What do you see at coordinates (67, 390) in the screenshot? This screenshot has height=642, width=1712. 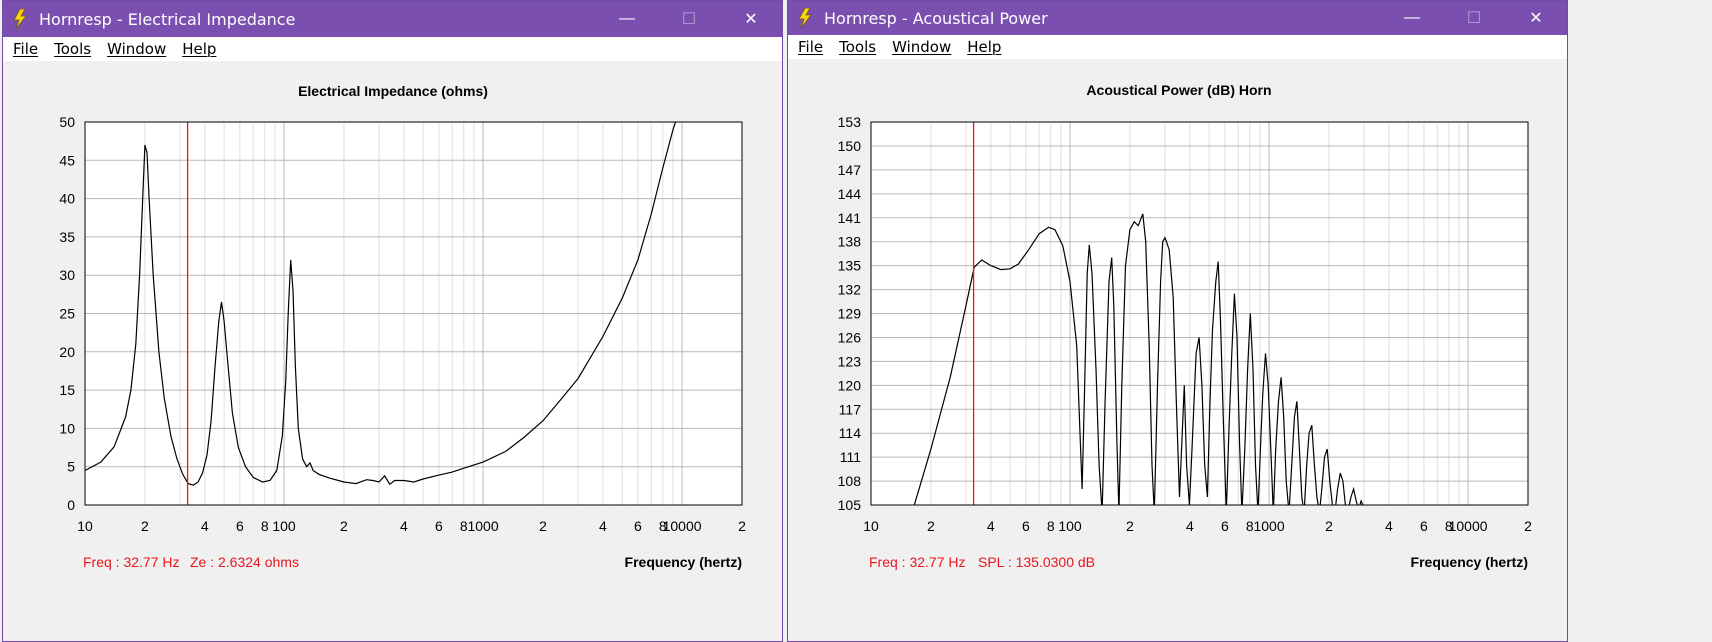 I see `y-tick-label: 15` at bounding box center [67, 390].